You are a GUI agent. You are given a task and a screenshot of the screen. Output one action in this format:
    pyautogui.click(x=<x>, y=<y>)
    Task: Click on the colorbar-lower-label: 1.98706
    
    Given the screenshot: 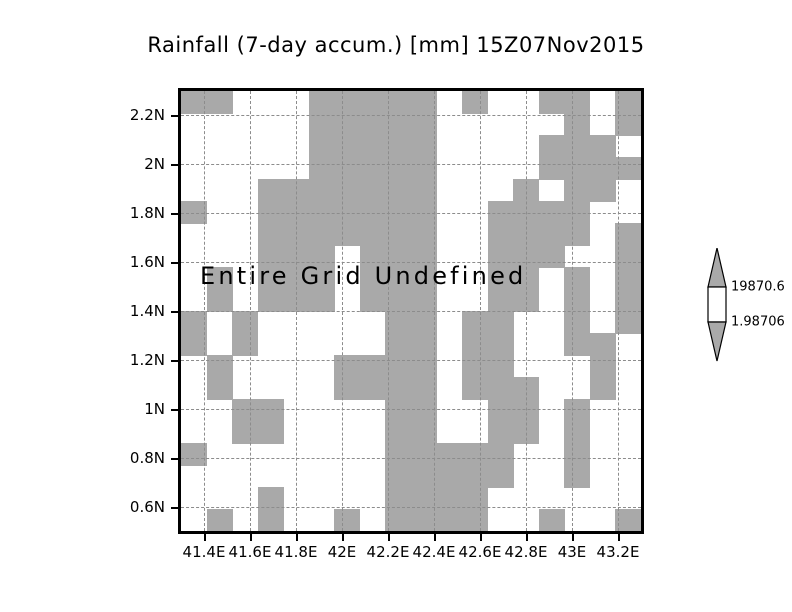 What is the action you would take?
    pyautogui.click(x=758, y=322)
    